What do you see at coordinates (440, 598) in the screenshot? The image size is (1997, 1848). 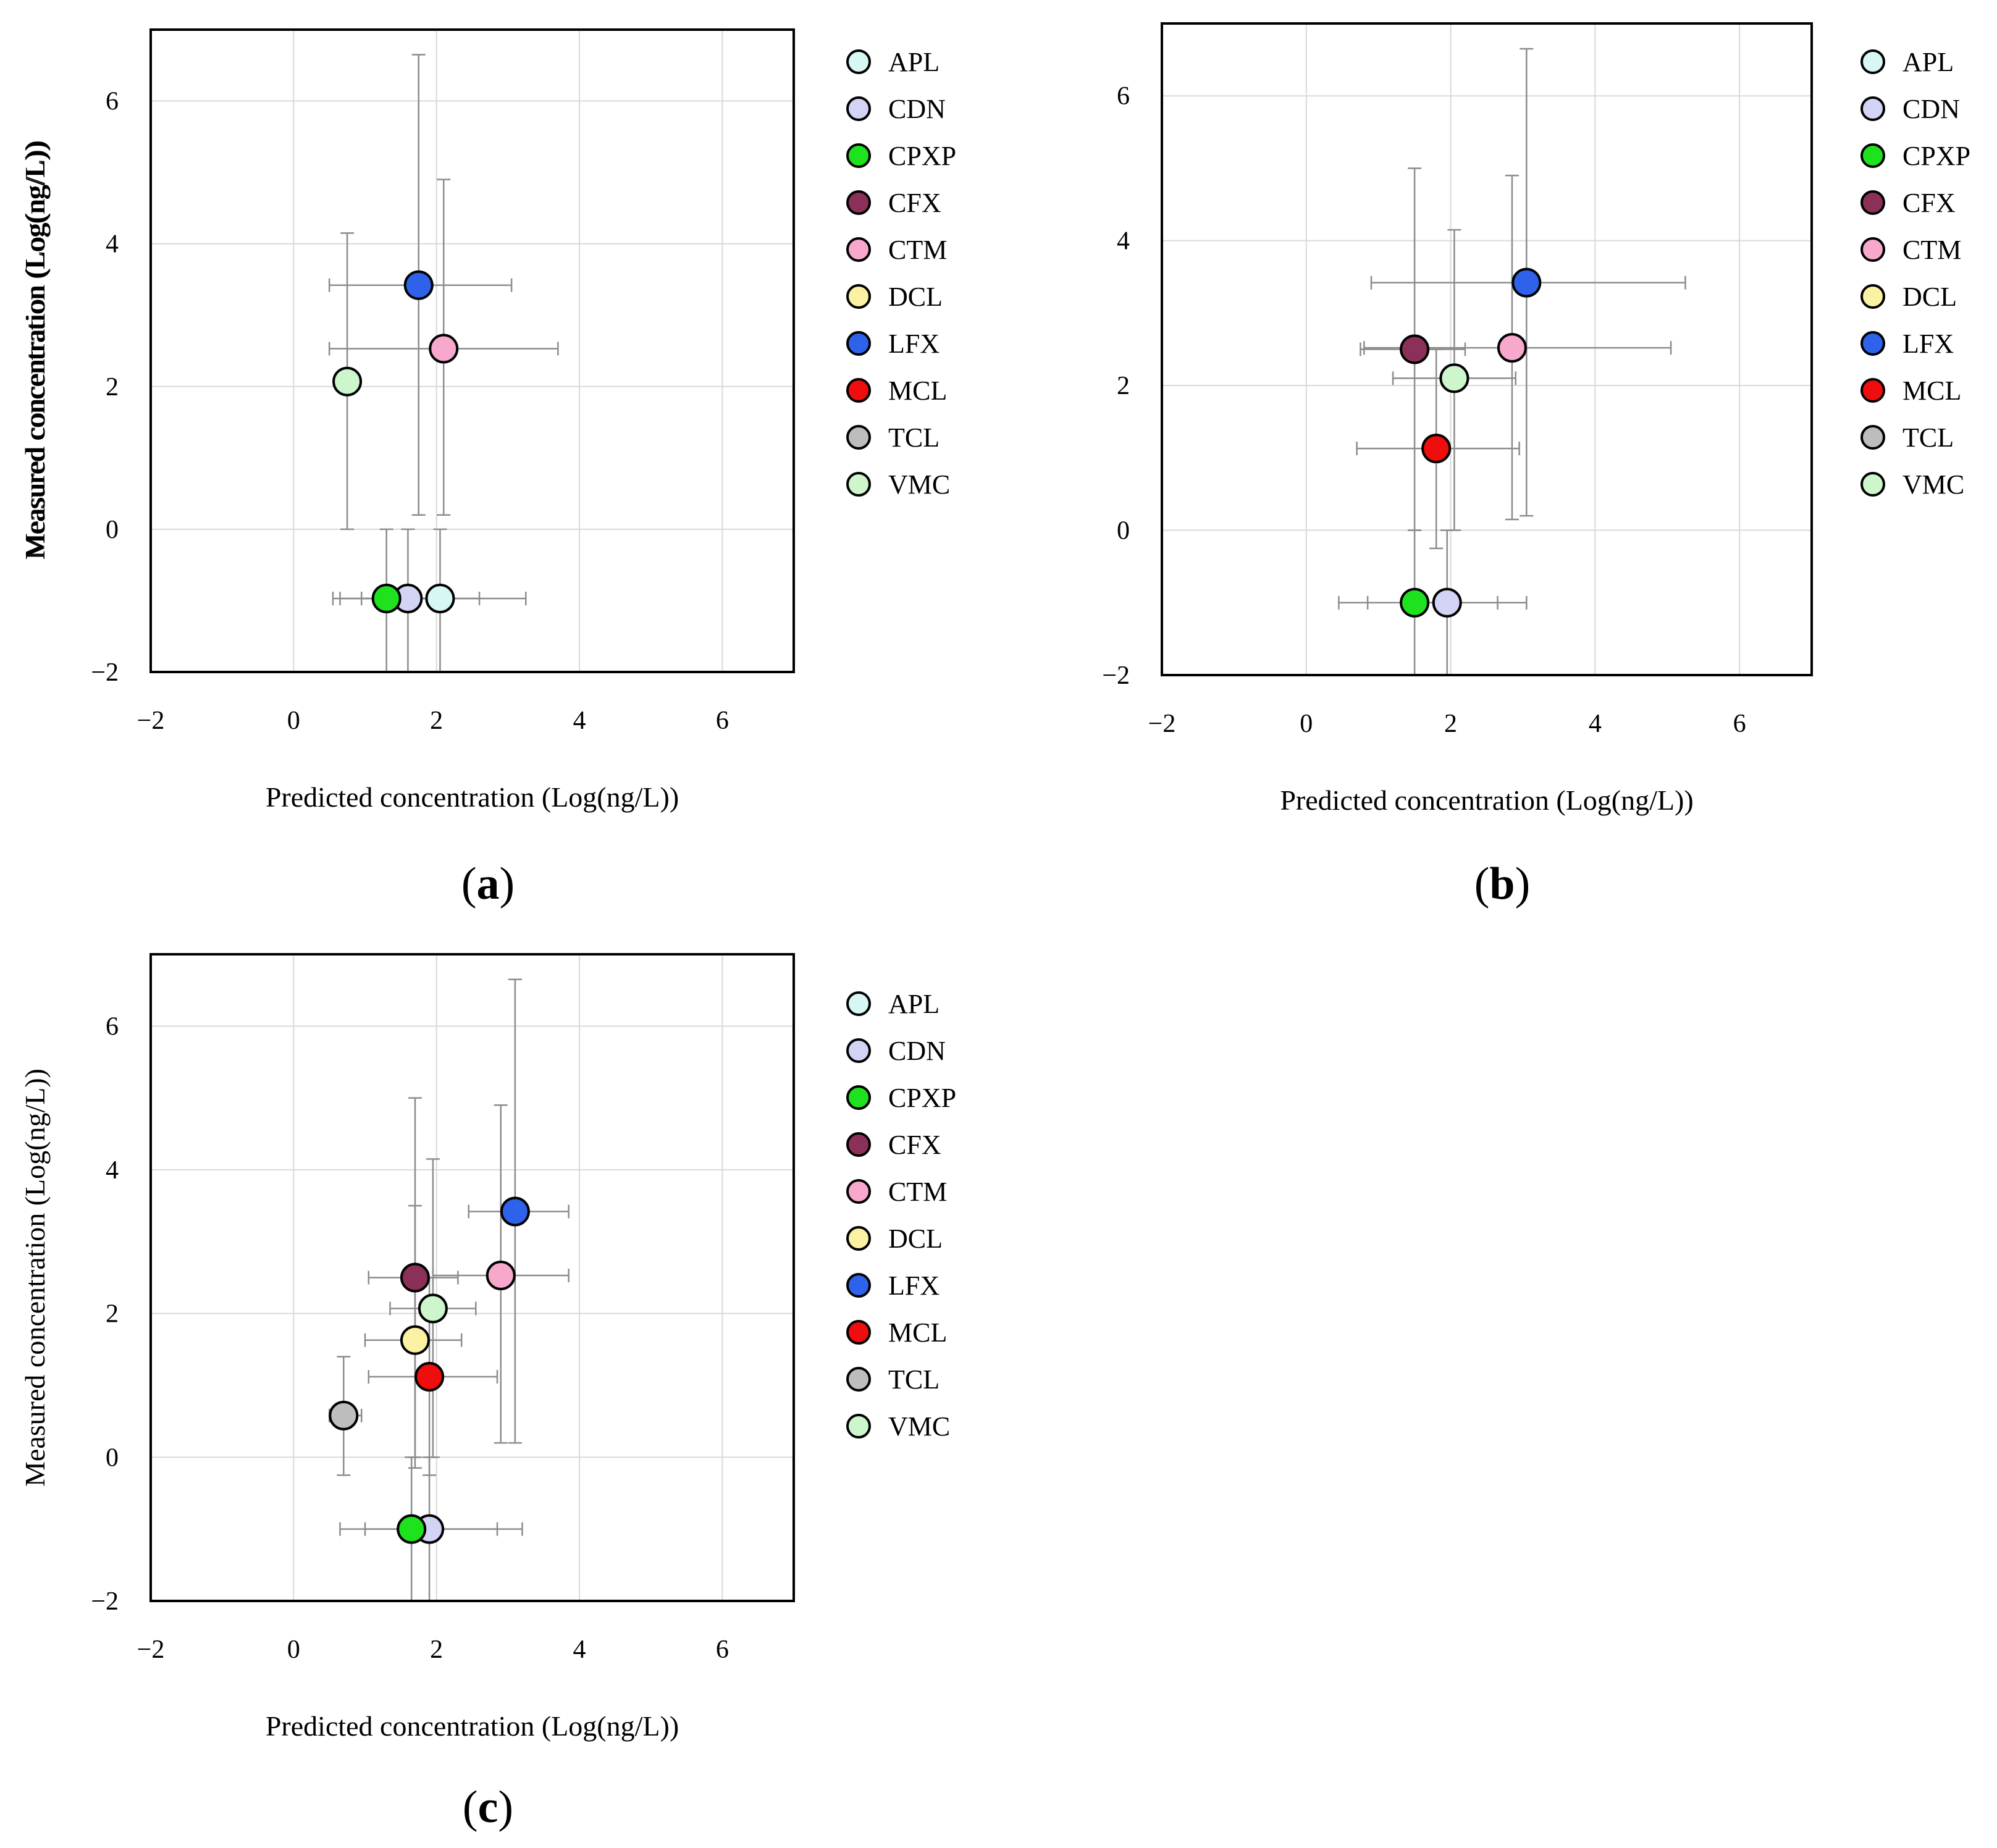 I see `point-apl` at bounding box center [440, 598].